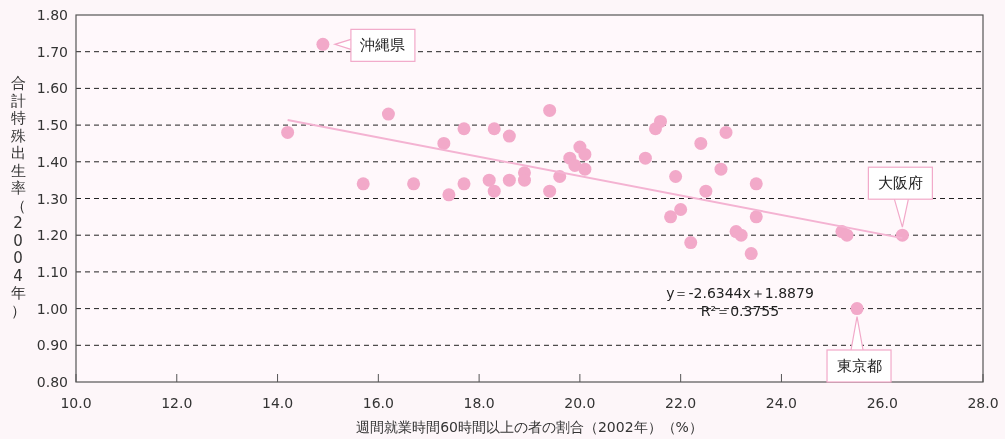  What do you see at coordinates (740, 311) in the screenshot?
I see `annotation: R²＝0.3755` at bounding box center [740, 311].